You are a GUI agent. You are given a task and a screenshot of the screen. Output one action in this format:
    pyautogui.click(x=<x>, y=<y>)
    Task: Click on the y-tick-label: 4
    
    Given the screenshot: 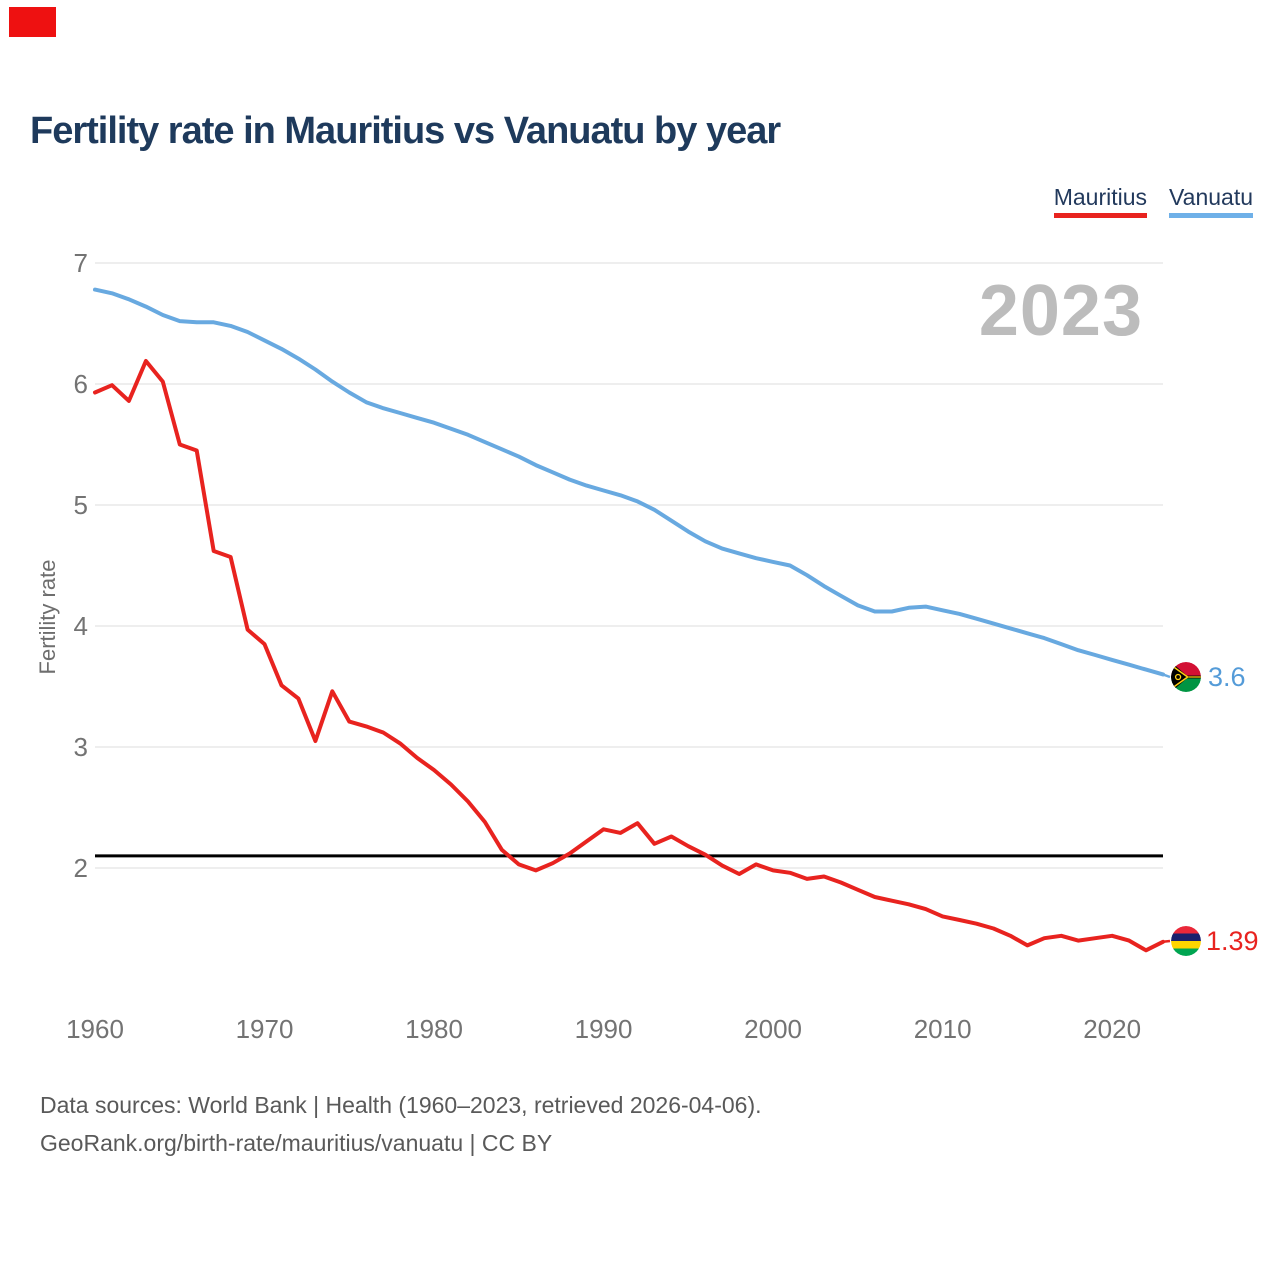 What is the action you would take?
    pyautogui.click(x=80, y=626)
    